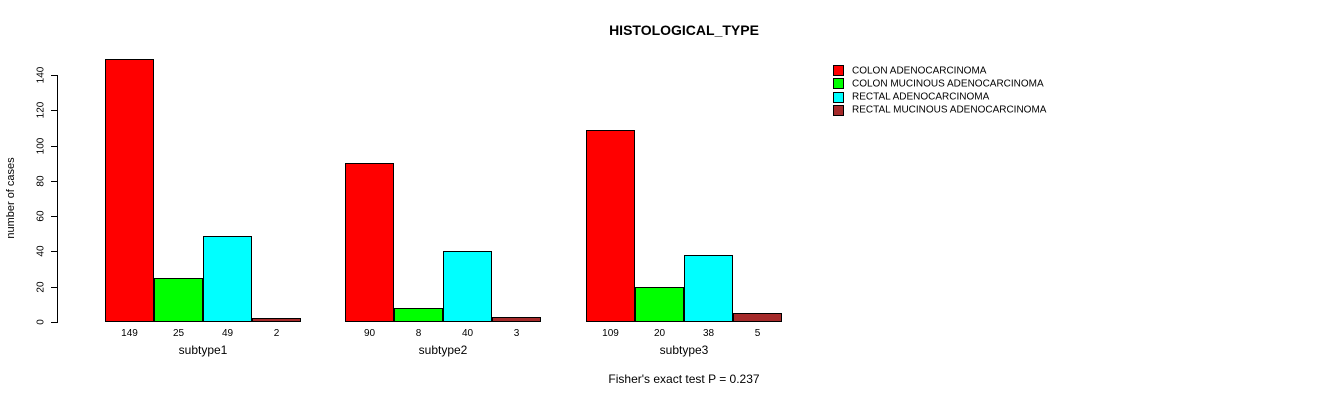 This screenshot has width=1340, height=400. Describe the element at coordinates (11, 198) in the screenshot. I see `y-axis-label: number of cases` at that location.